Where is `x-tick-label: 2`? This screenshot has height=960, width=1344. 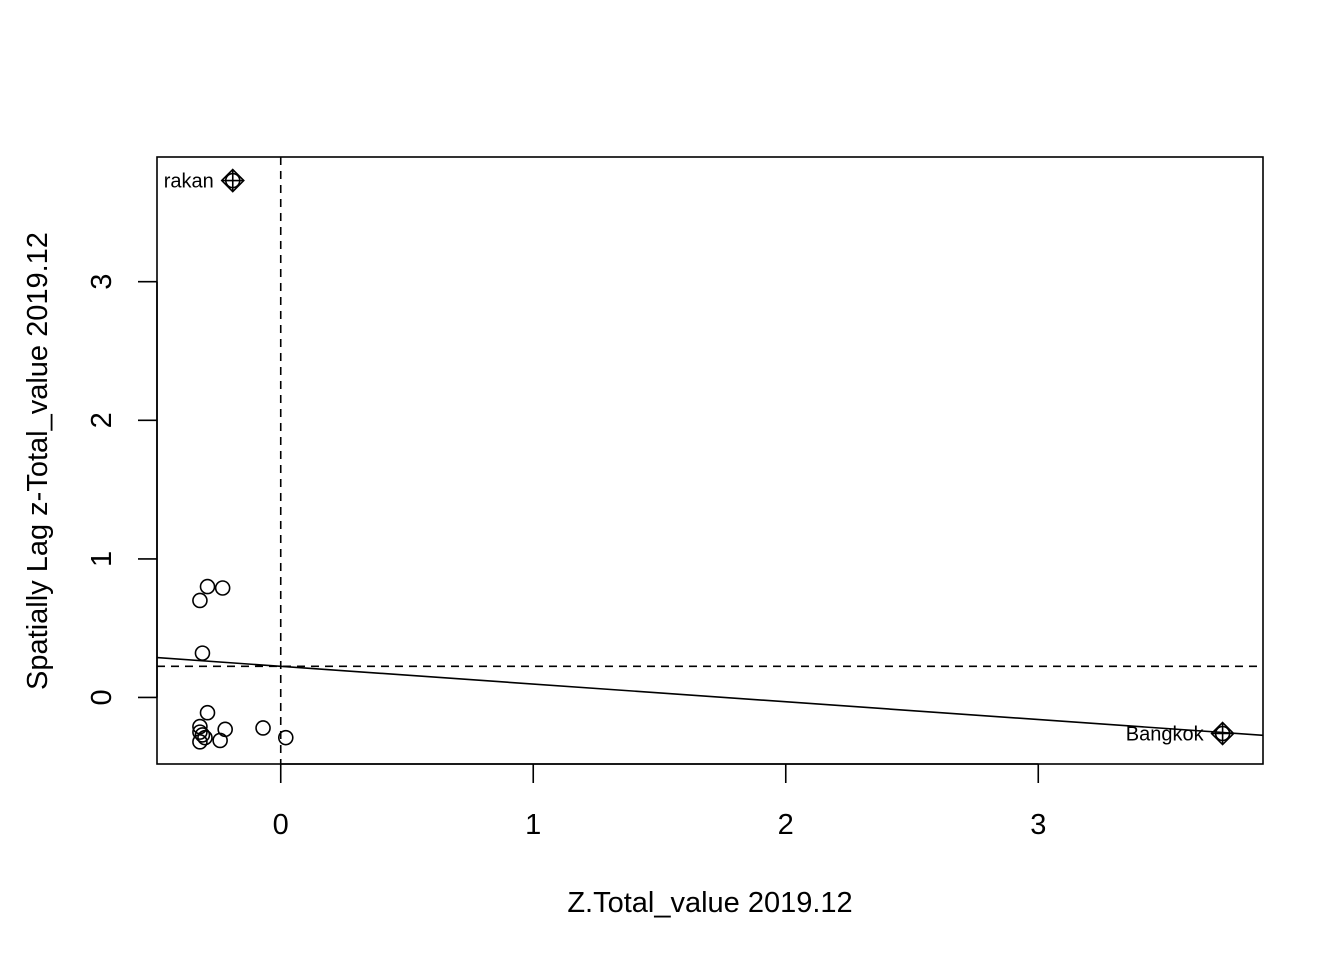
x-tick-label: 2 is located at coordinates (786, 825).